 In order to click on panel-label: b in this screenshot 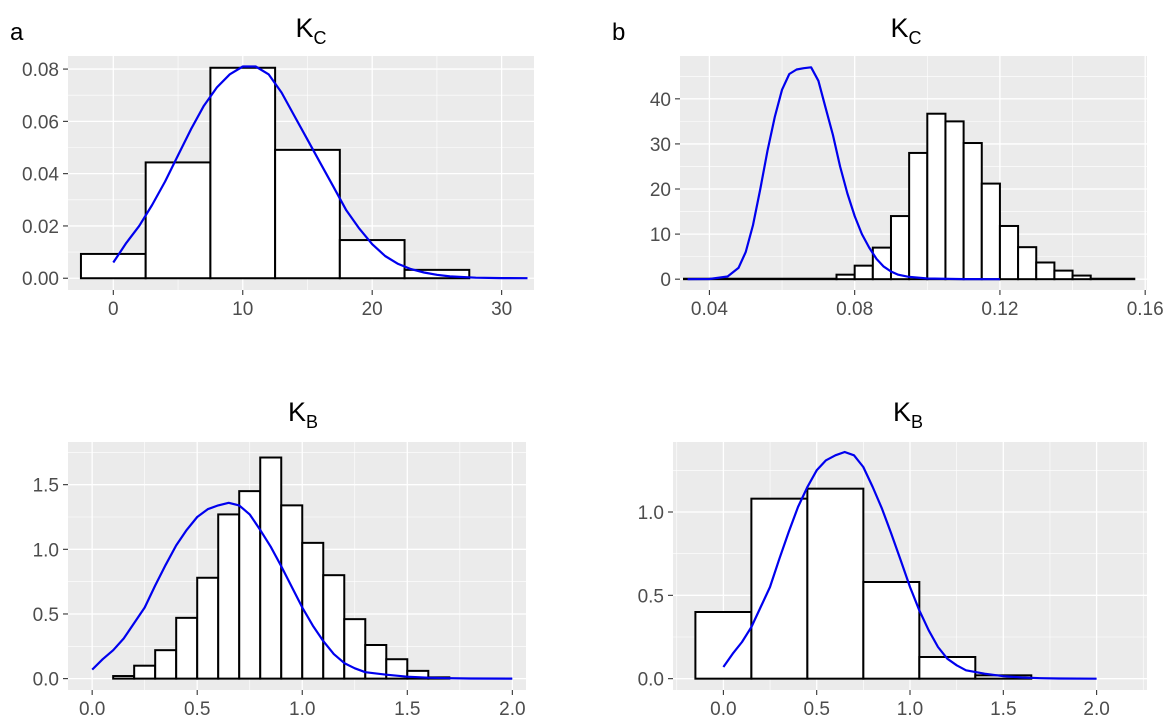, I will do `click(618, 32)`.